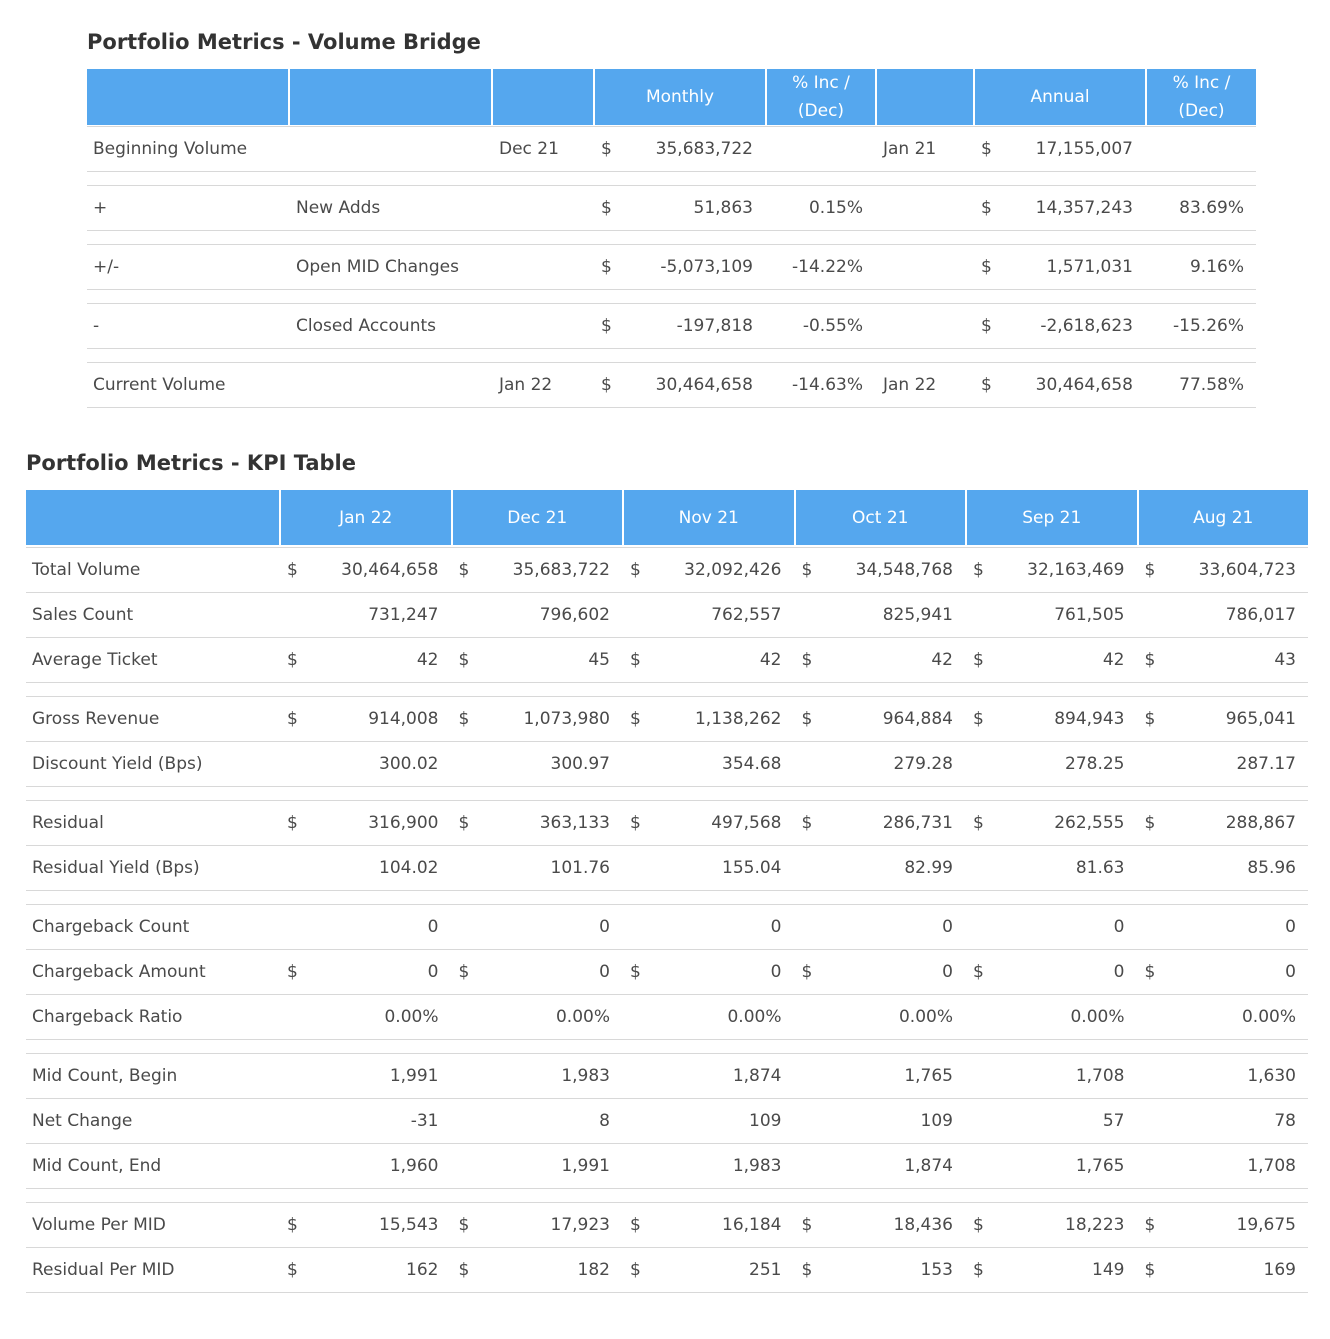  Describe the element at coordinates (1084, 208) in the screenshot. I see `annual-value: 14,357,243` at that location.